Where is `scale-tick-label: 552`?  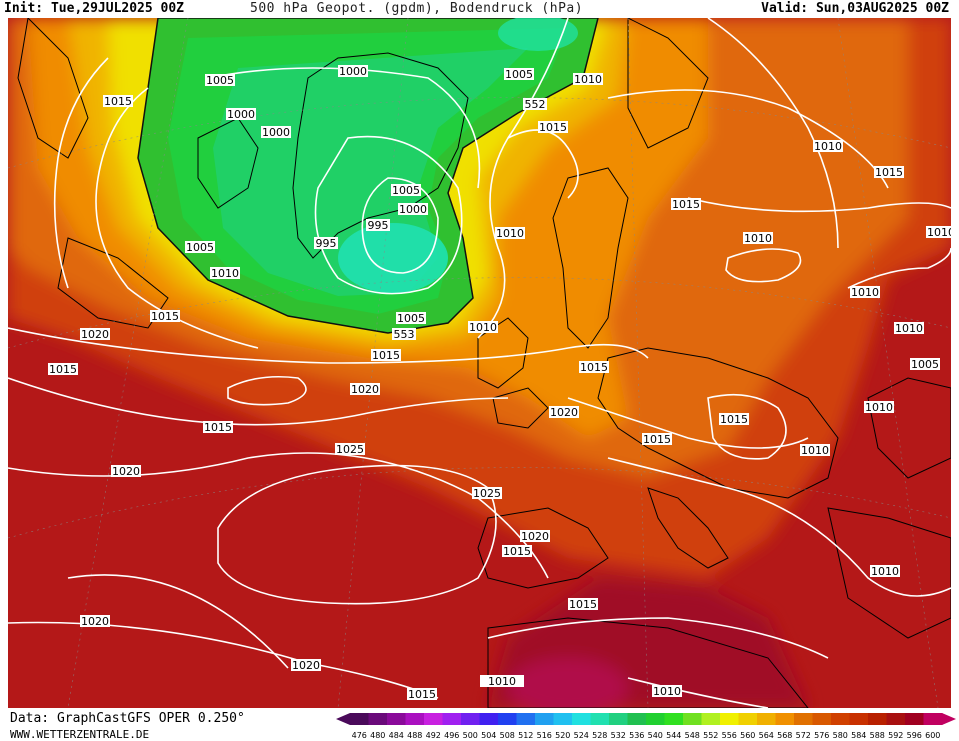
scale-tick-label: 552 is located at coordinates (710, 735).